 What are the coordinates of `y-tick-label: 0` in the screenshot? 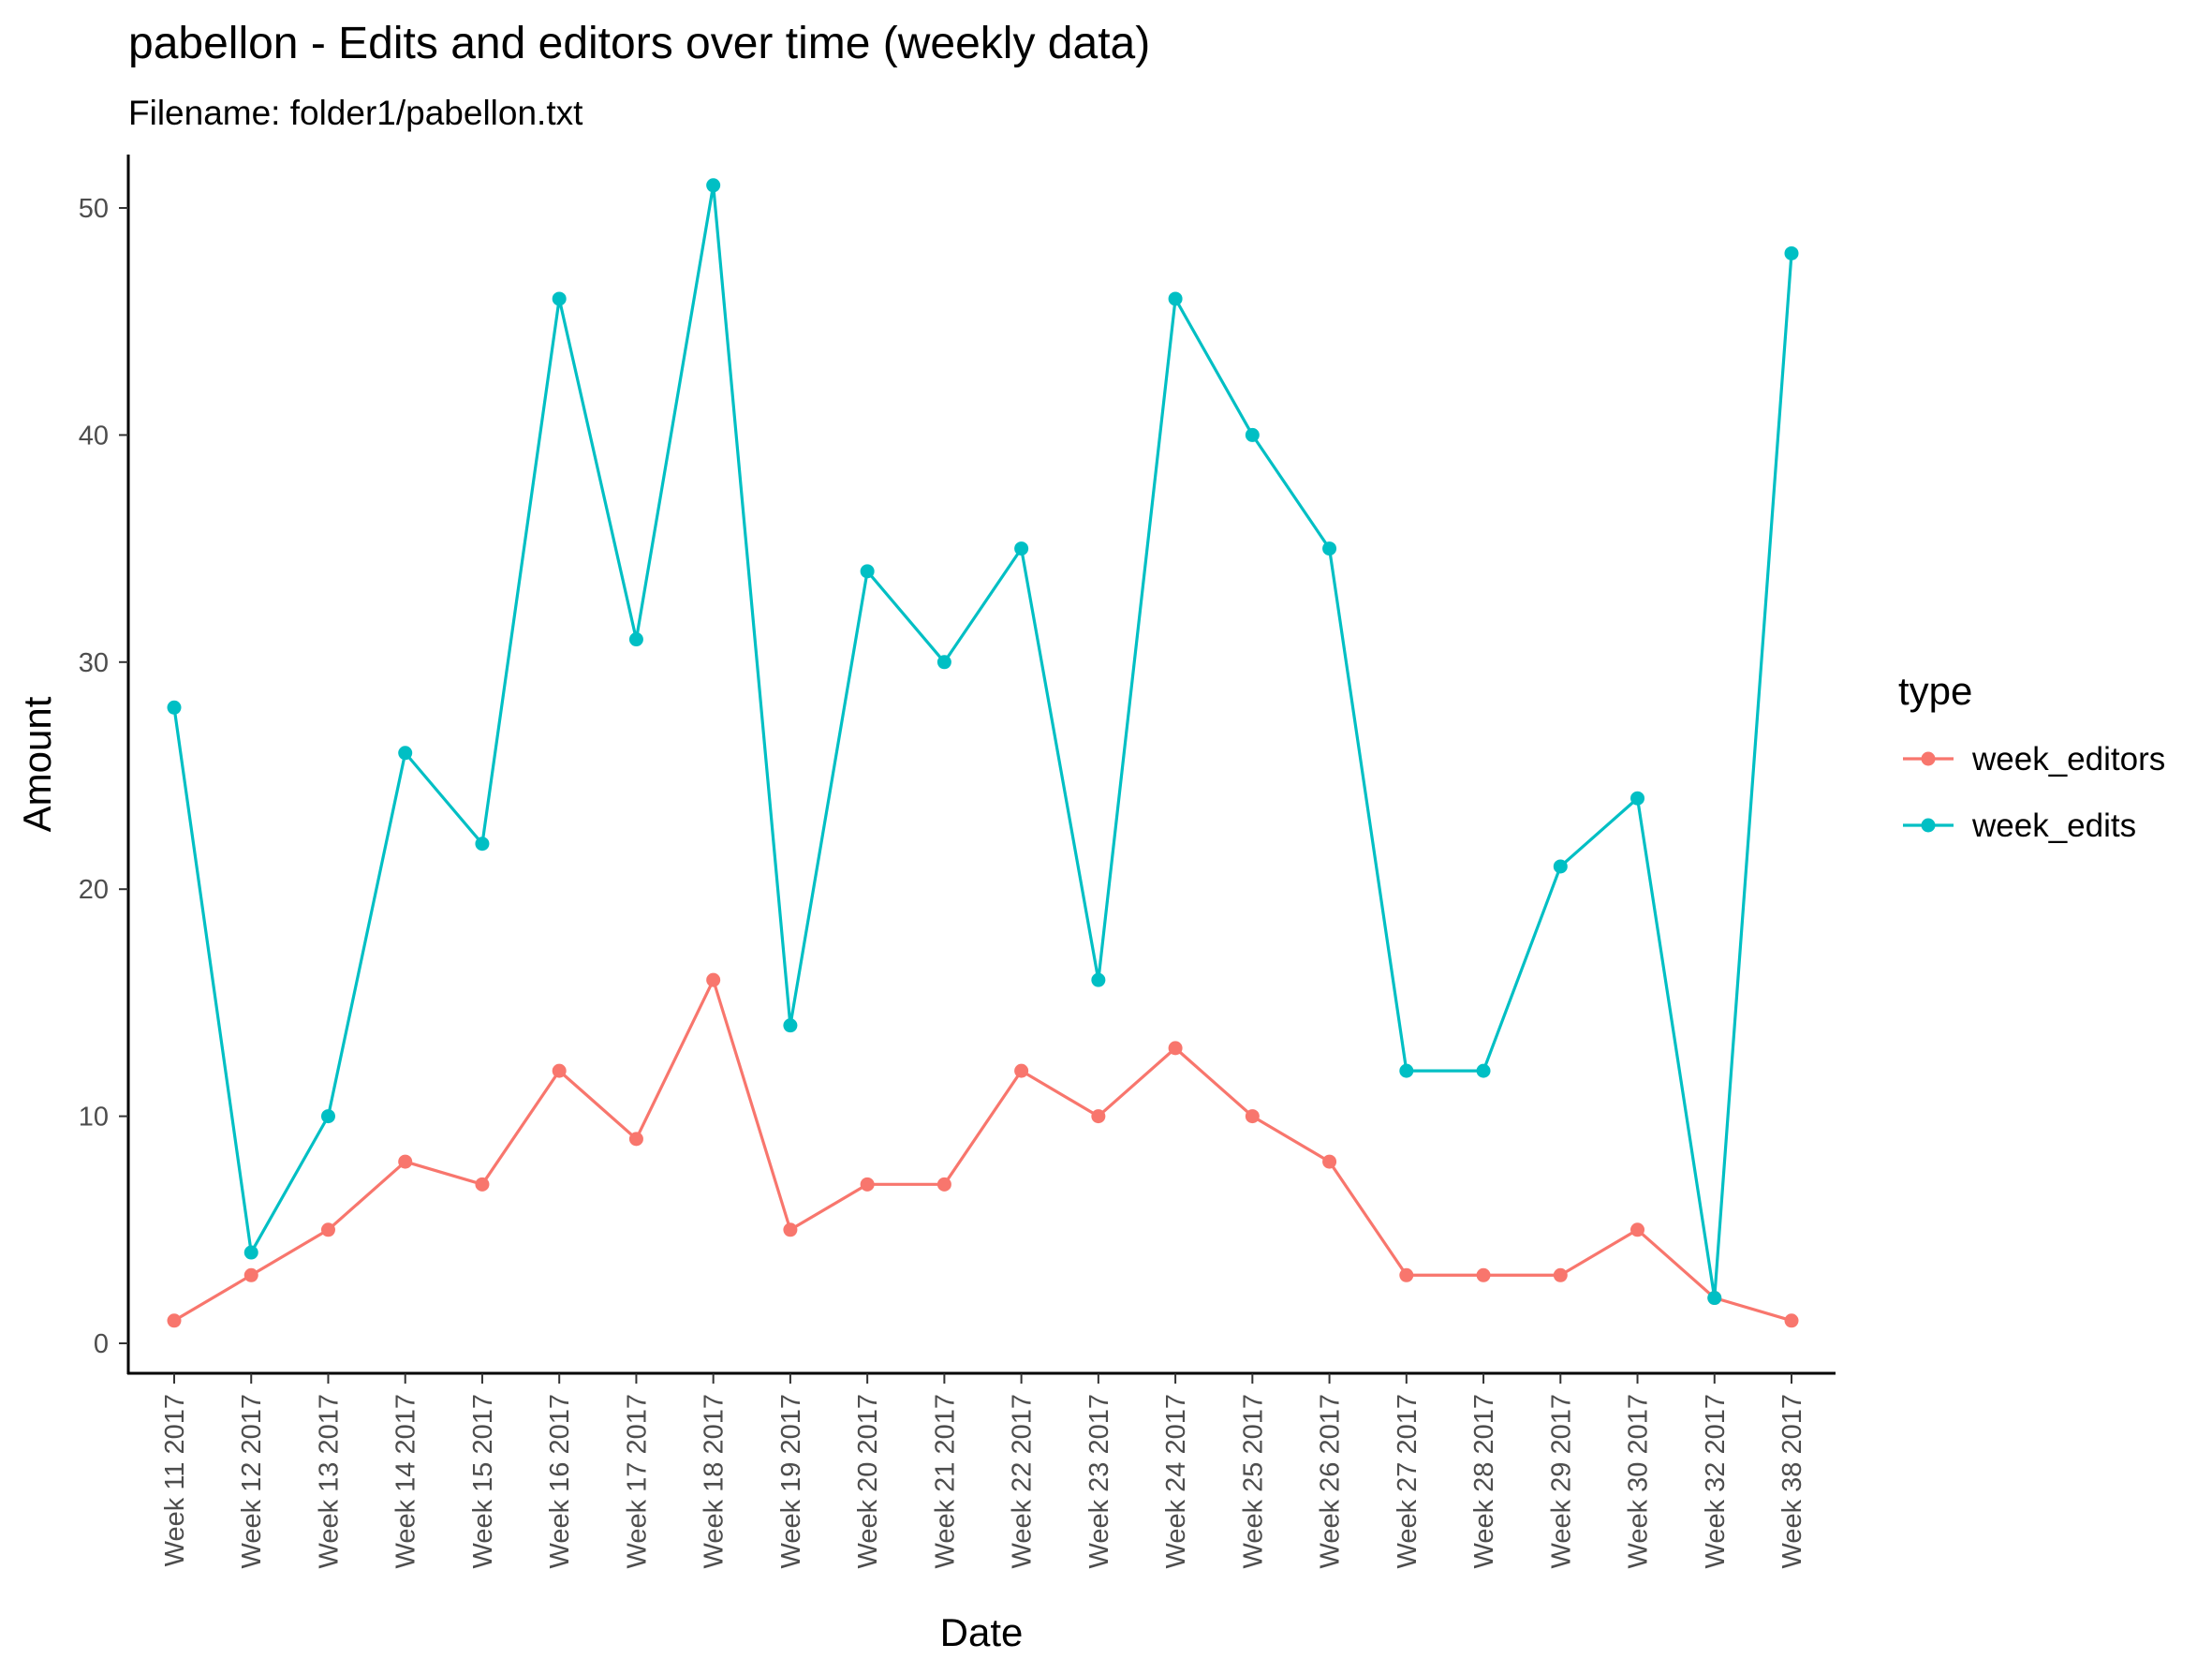 It's located at (102, 1344).